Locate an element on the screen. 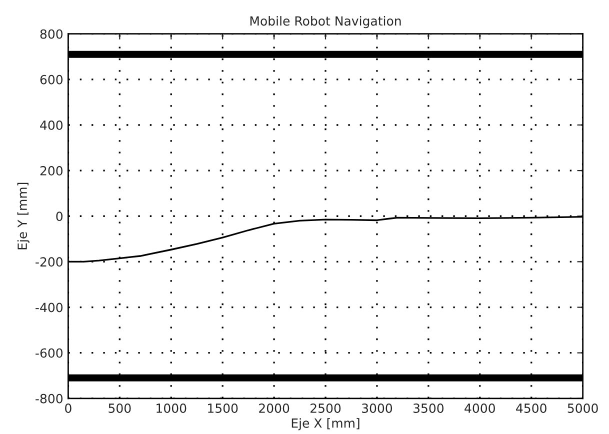  y-tick-label: 600 is located at coordinates (51, 79).